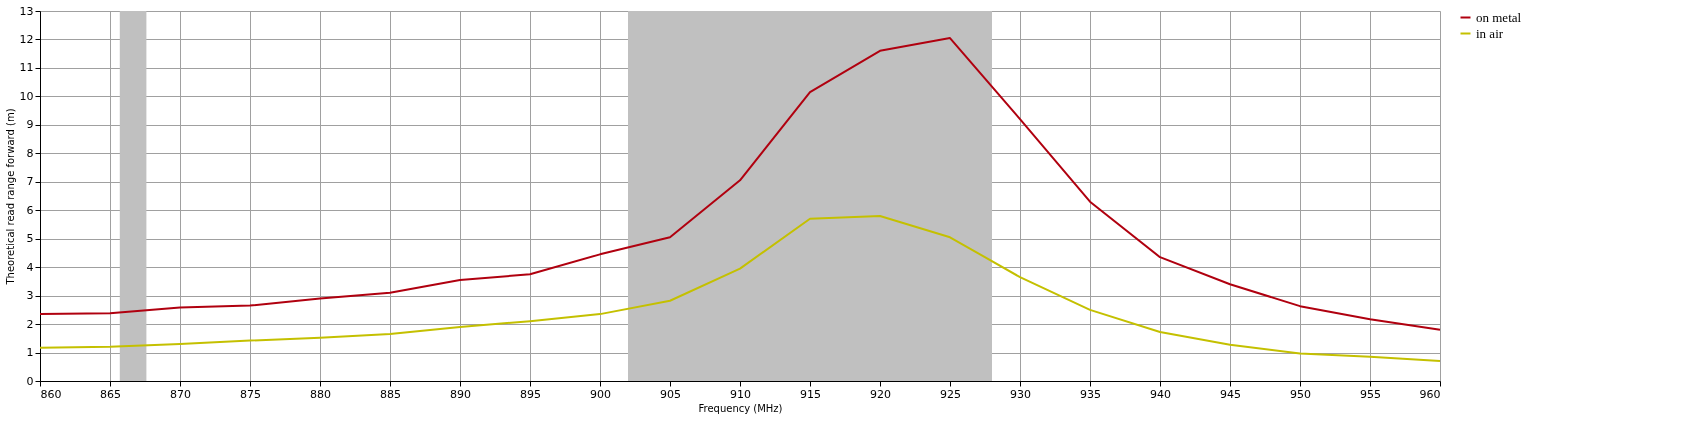 Image resolution: width=1704 pixels, height=440 pixels. What do you see at coordinates (1090, 394) in the screenshot?
I see `x-tick-label: 935` at bounding box center [1090, 394].